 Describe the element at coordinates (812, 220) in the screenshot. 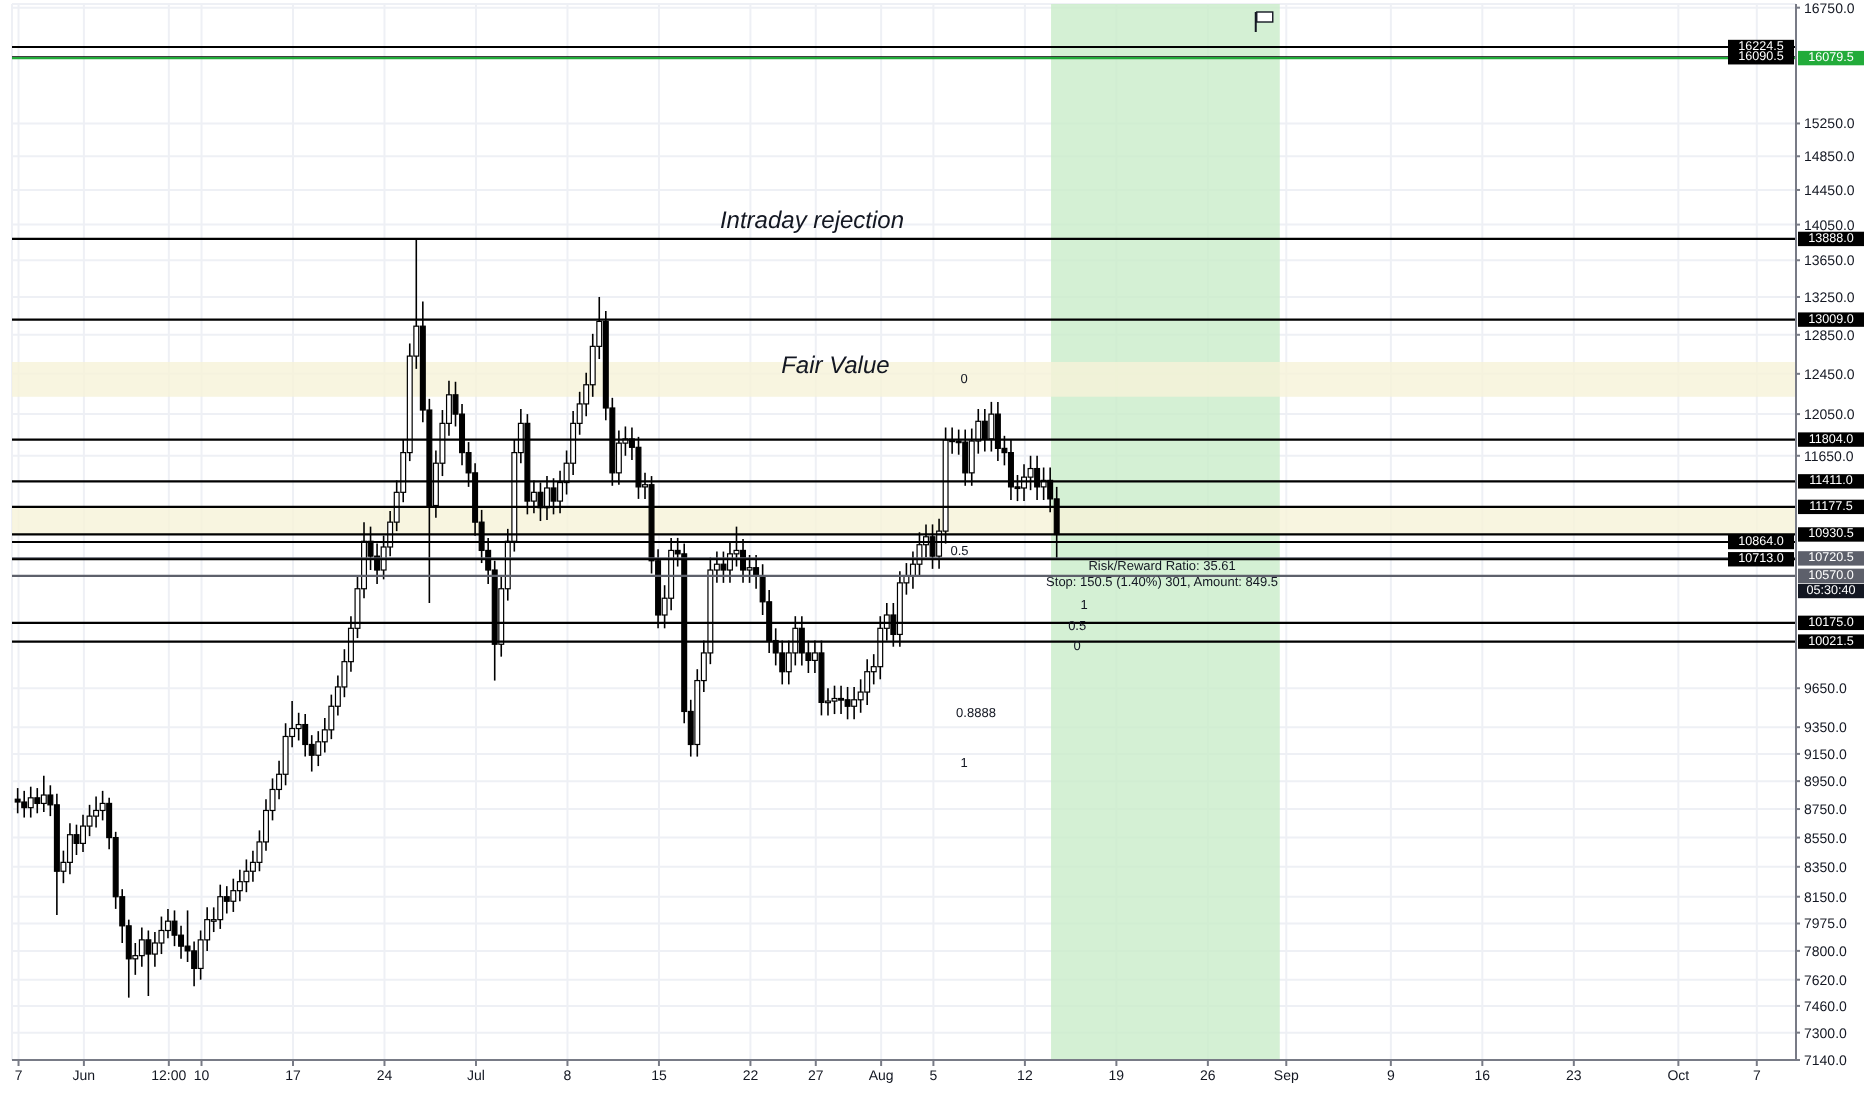

I see `annotation: Intraday rejection` at that location.